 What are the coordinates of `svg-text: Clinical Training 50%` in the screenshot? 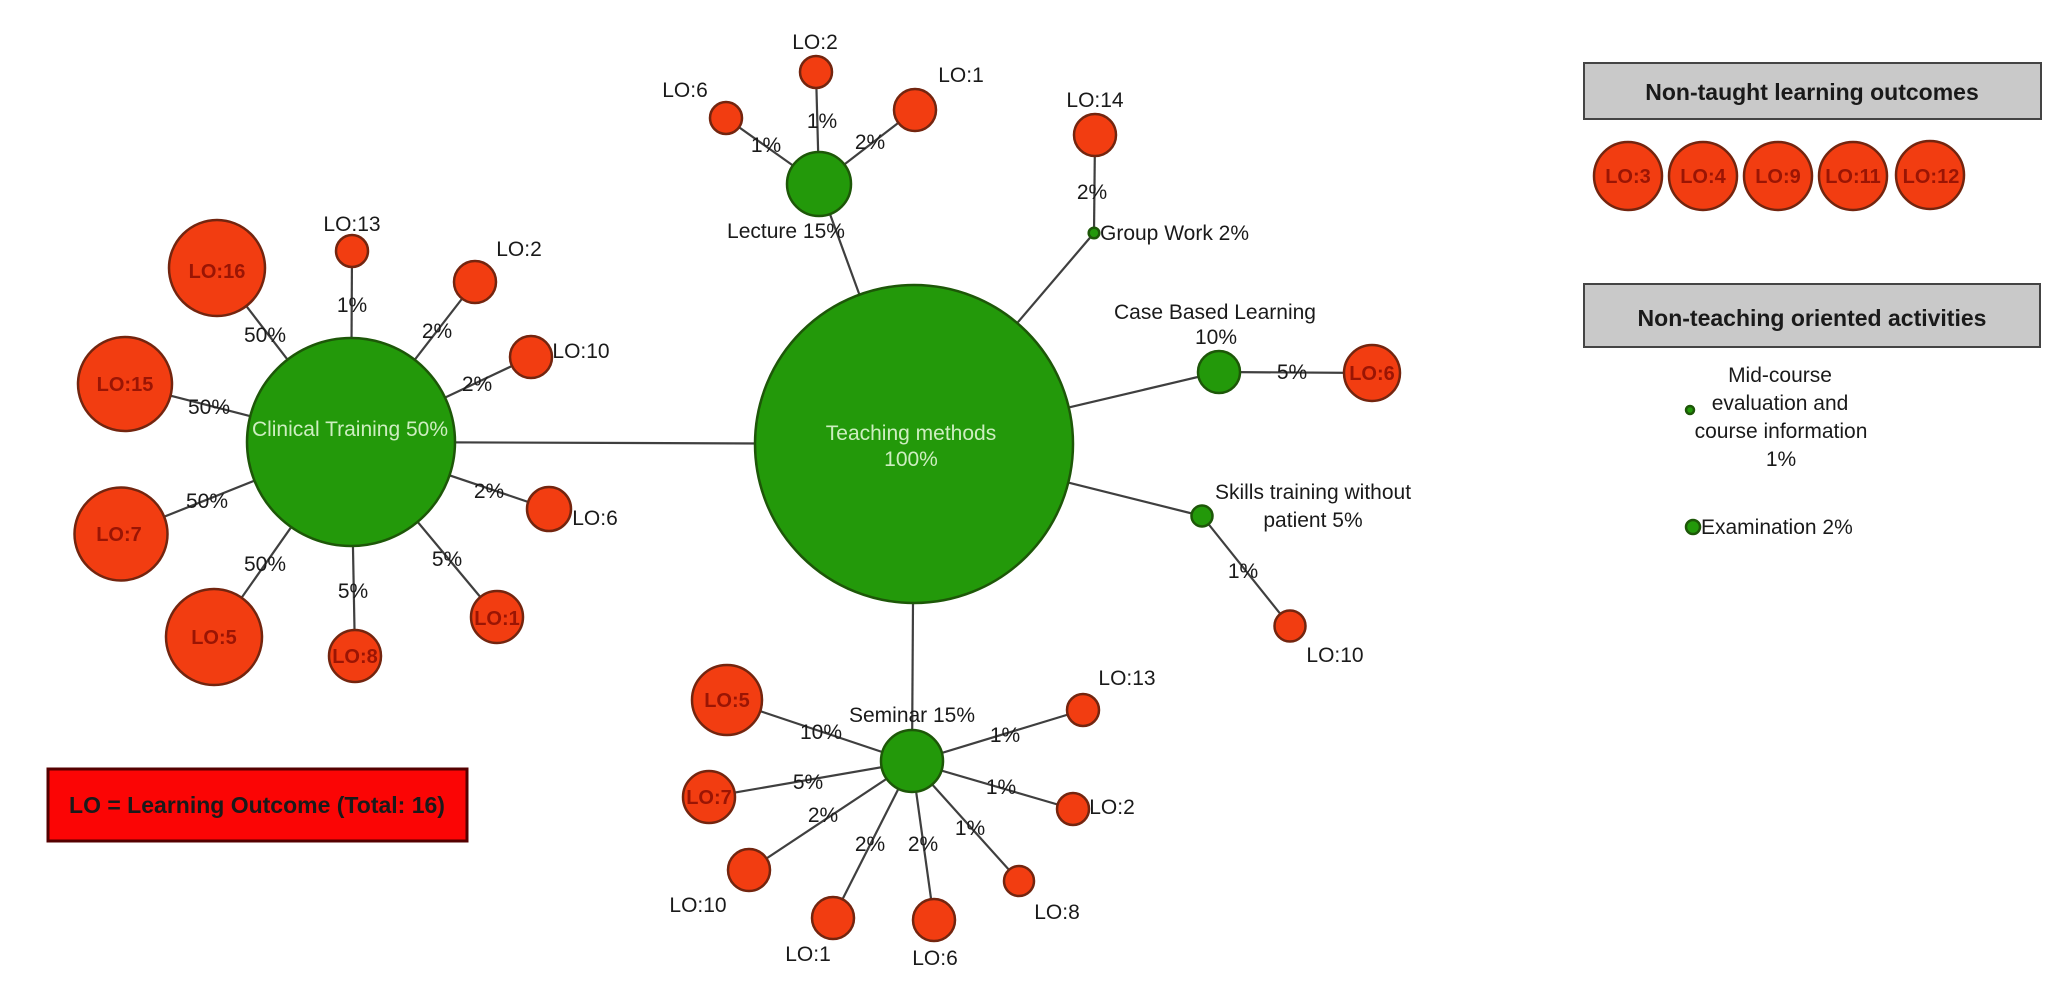 It's located at (350, 429).